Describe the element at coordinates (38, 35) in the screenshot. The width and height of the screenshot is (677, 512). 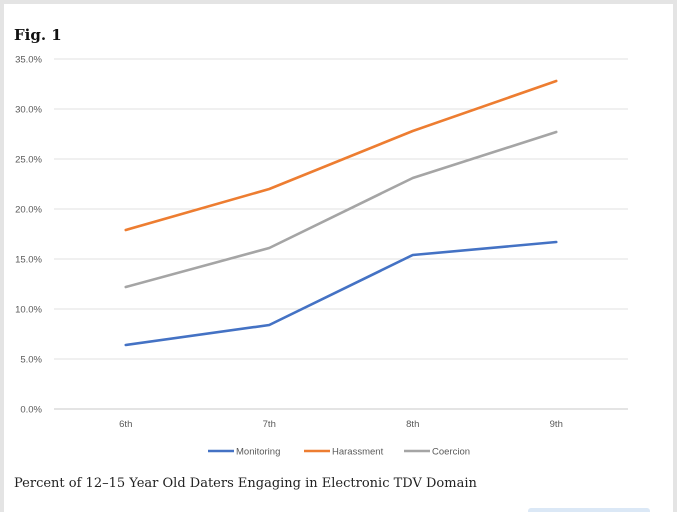
I see `figure-label: Fig. 1` at that location.